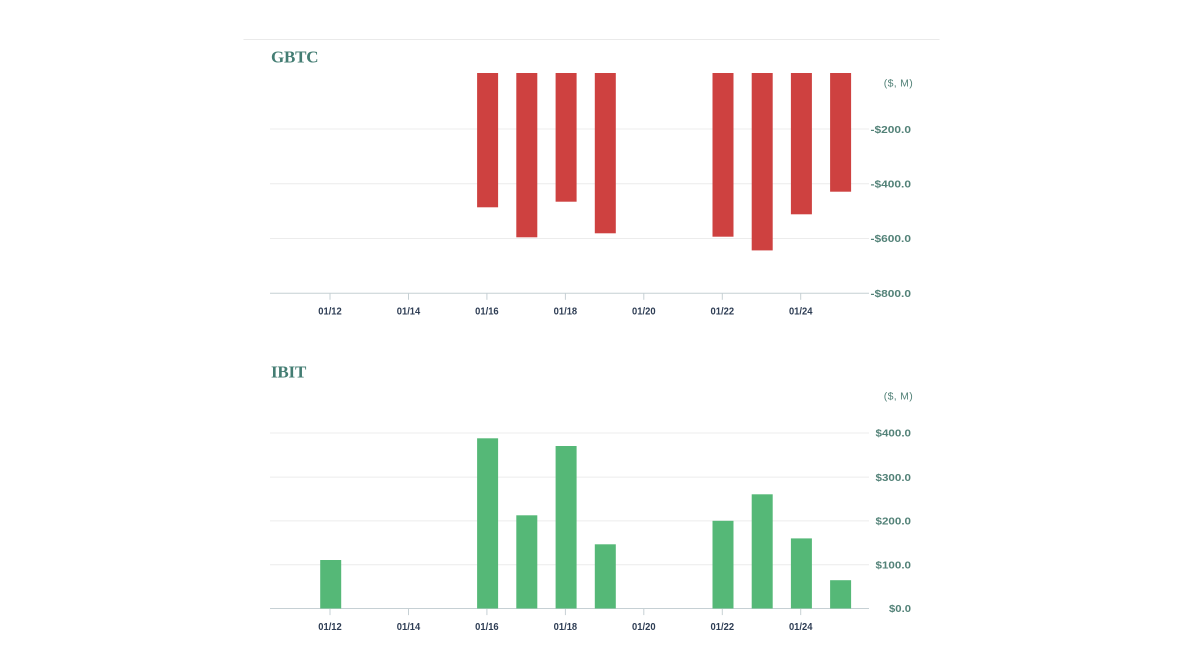 Image resolution: width=1199 pixels, height=647 pixels. Describe the element at coordinates (289, 371) in the screenshot. I see `svg-text: IBIT` at that location.